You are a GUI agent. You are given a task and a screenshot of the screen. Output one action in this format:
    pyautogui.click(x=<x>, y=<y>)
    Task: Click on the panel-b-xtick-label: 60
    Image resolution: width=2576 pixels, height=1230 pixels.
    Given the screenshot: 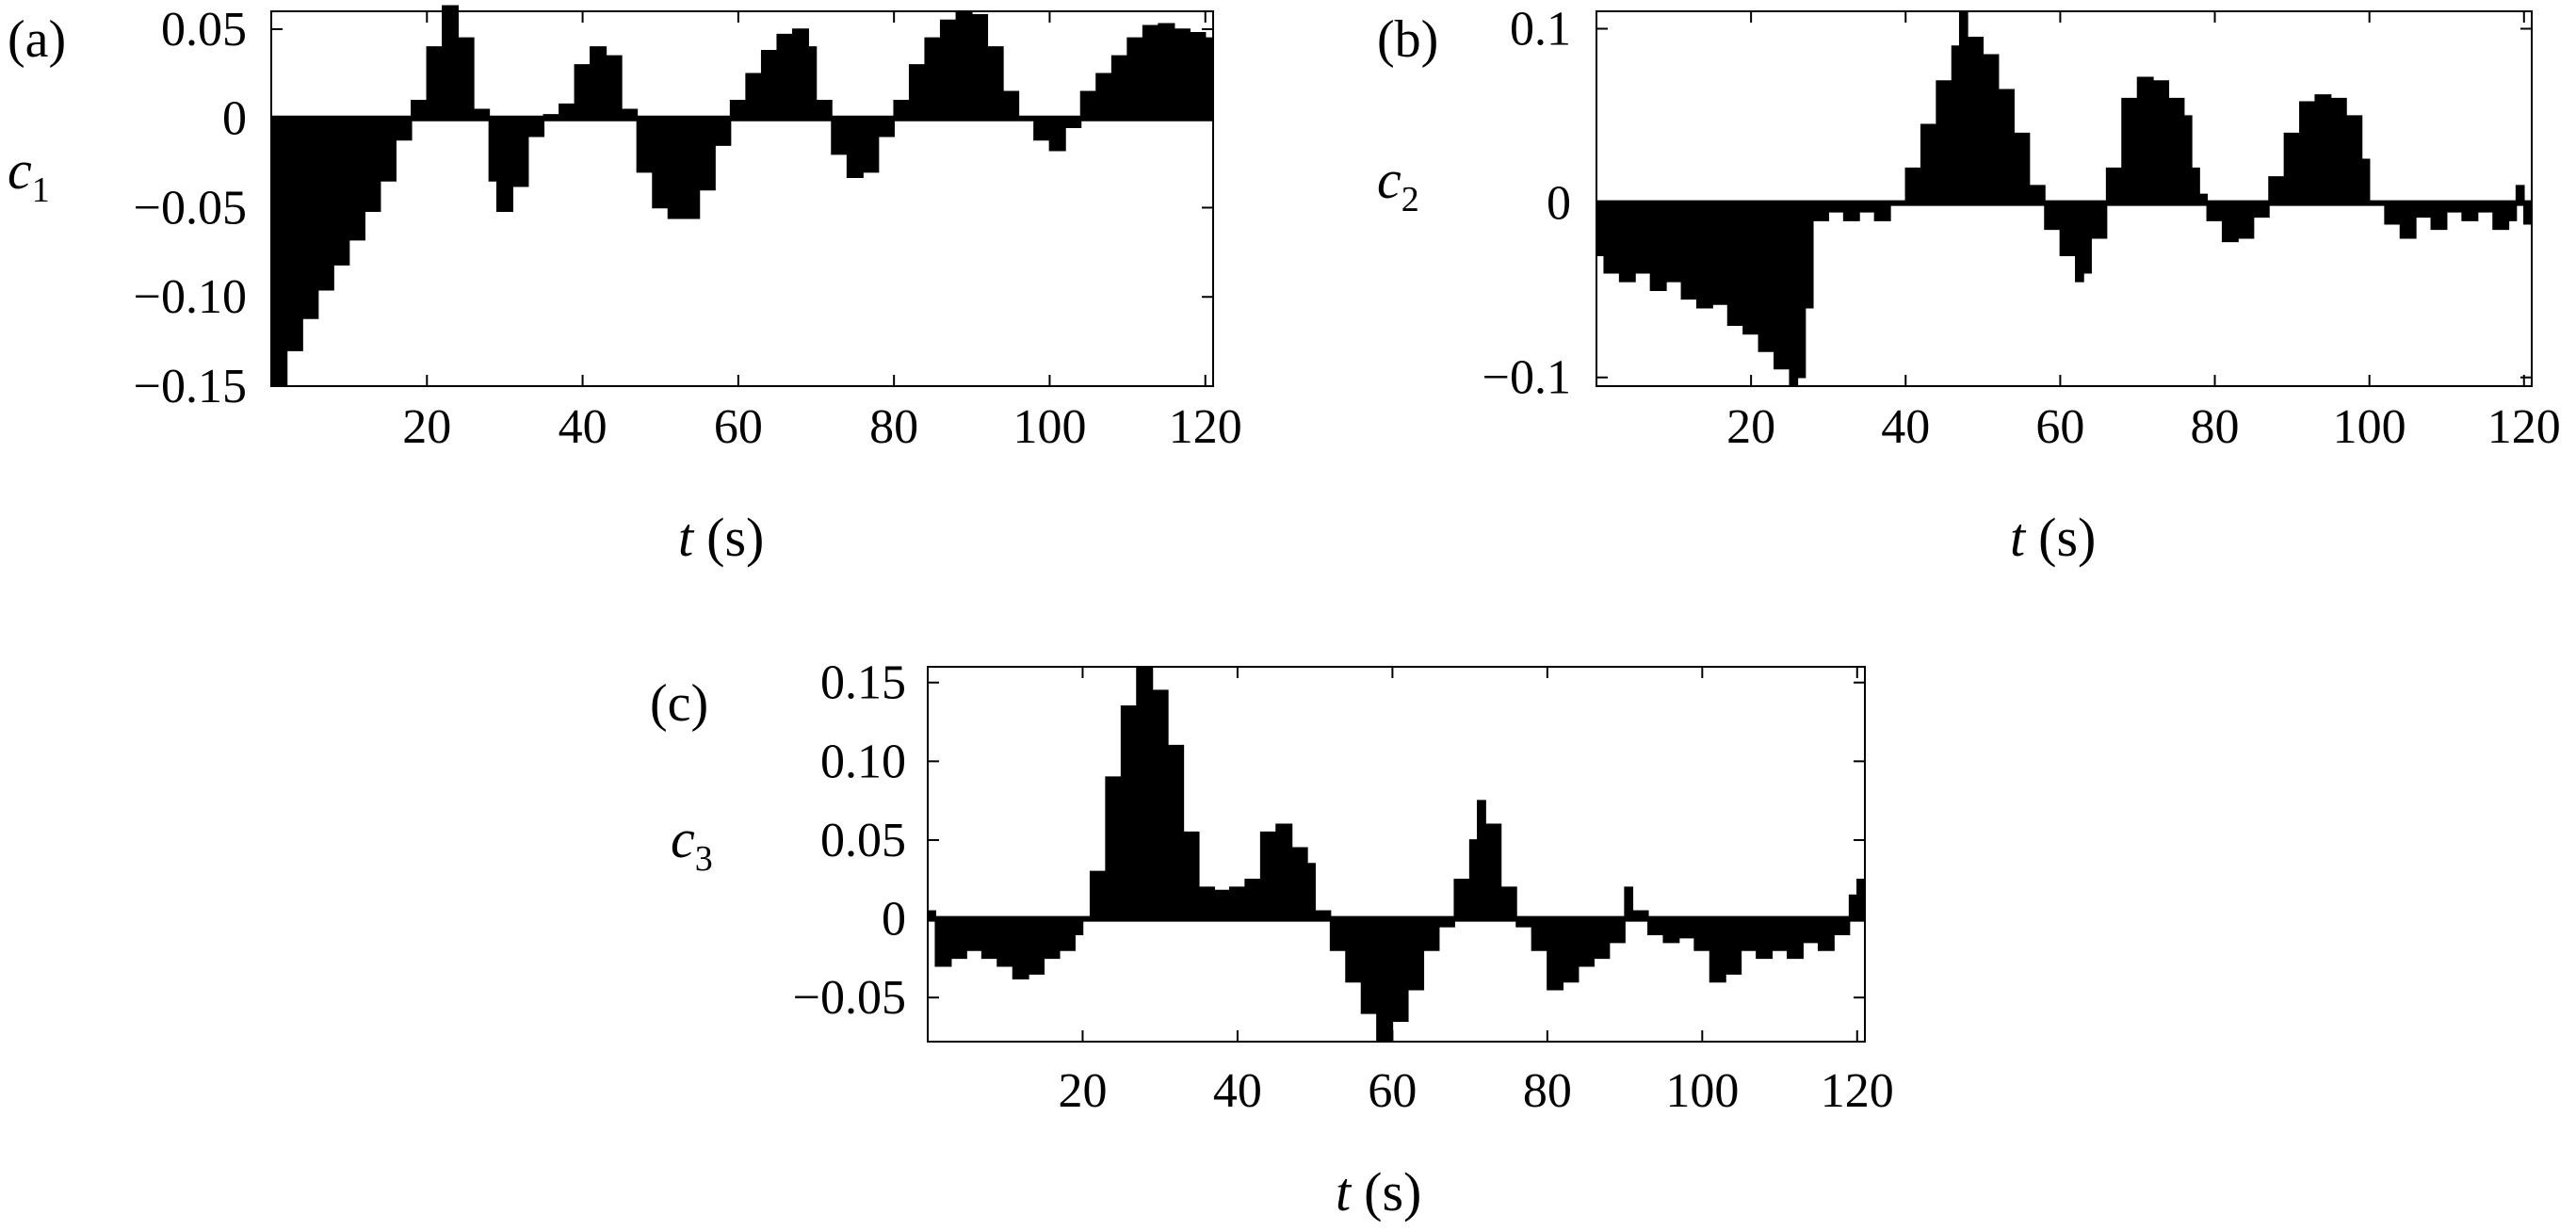 What is the action you would take?
    pyautogui.click(x=2059, y=427)
    